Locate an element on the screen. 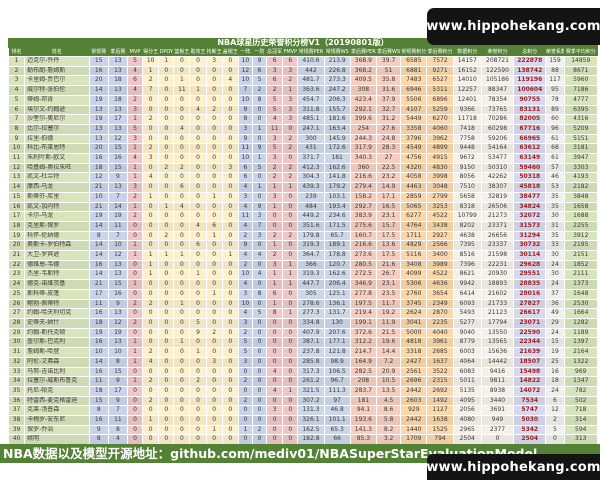  player-name-cell: 保罗-乔治 is located at coordinates (57, 430).